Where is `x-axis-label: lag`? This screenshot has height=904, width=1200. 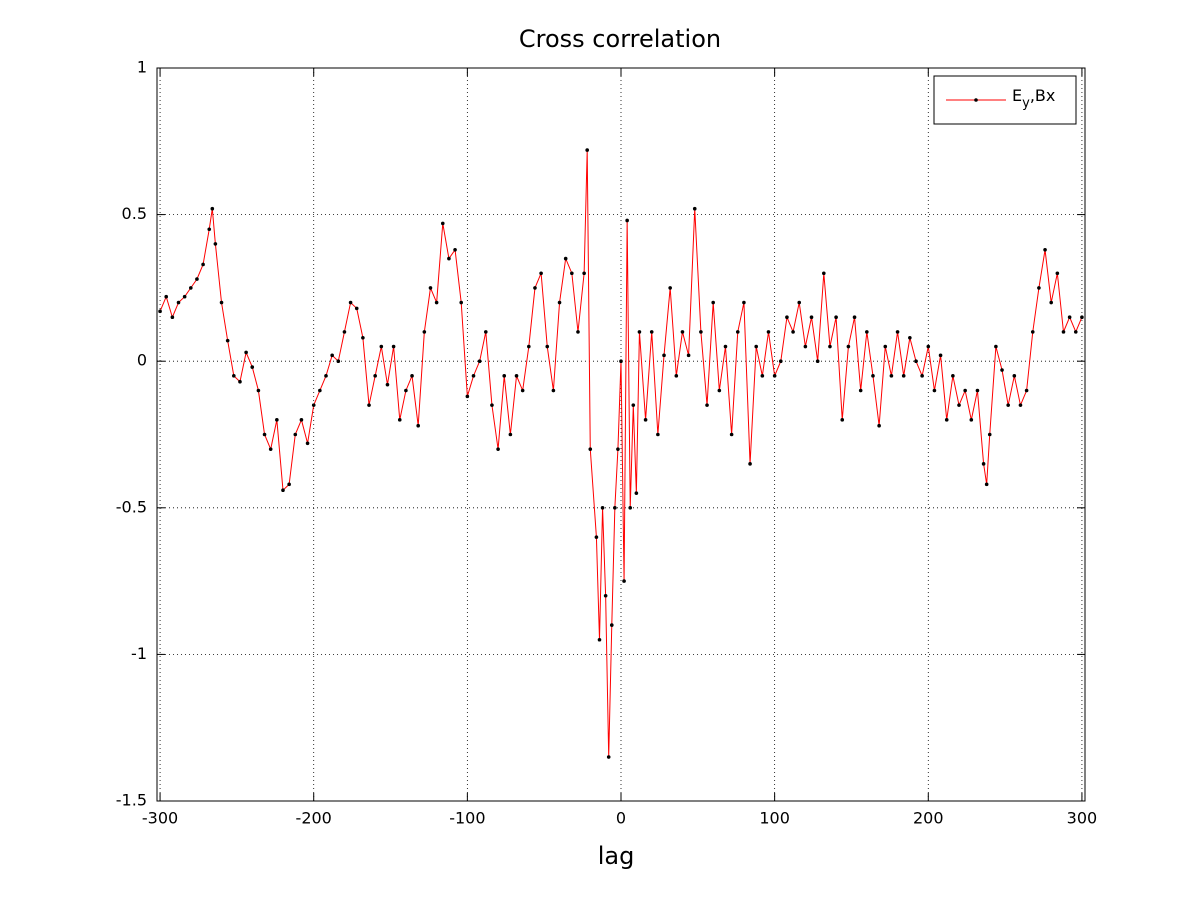 x-axis-label: lag is located at coordinates (616, 856).